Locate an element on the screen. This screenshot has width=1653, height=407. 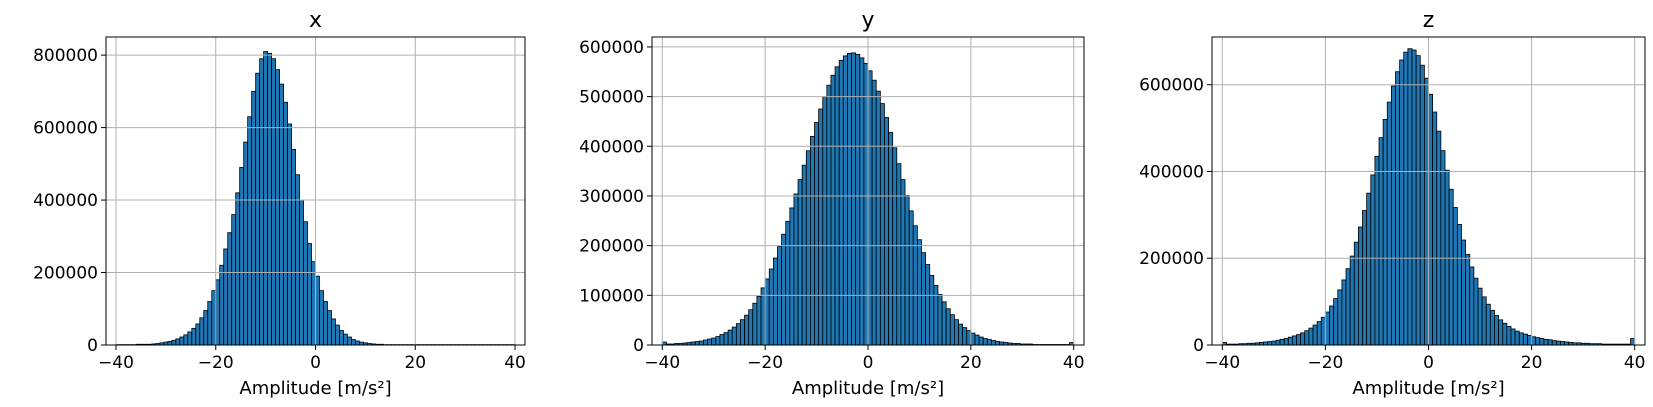
x-axis-label: Amplitude [m/s²] is located at coordinates (315, 388).